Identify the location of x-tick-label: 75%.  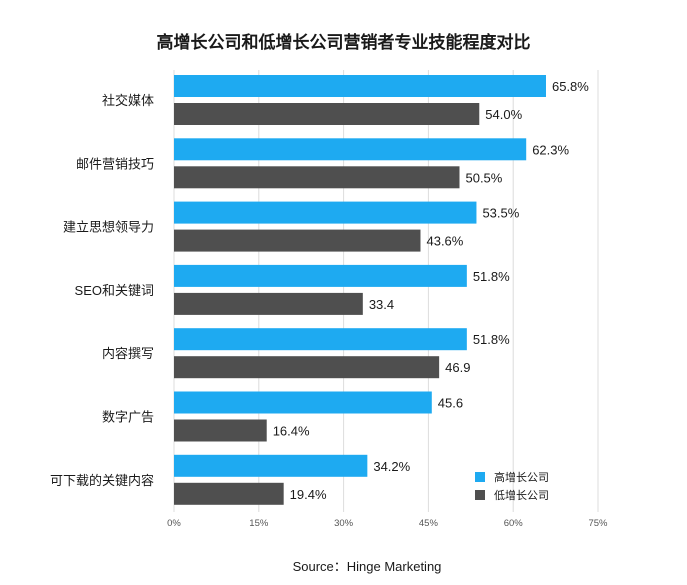
(598, 523).